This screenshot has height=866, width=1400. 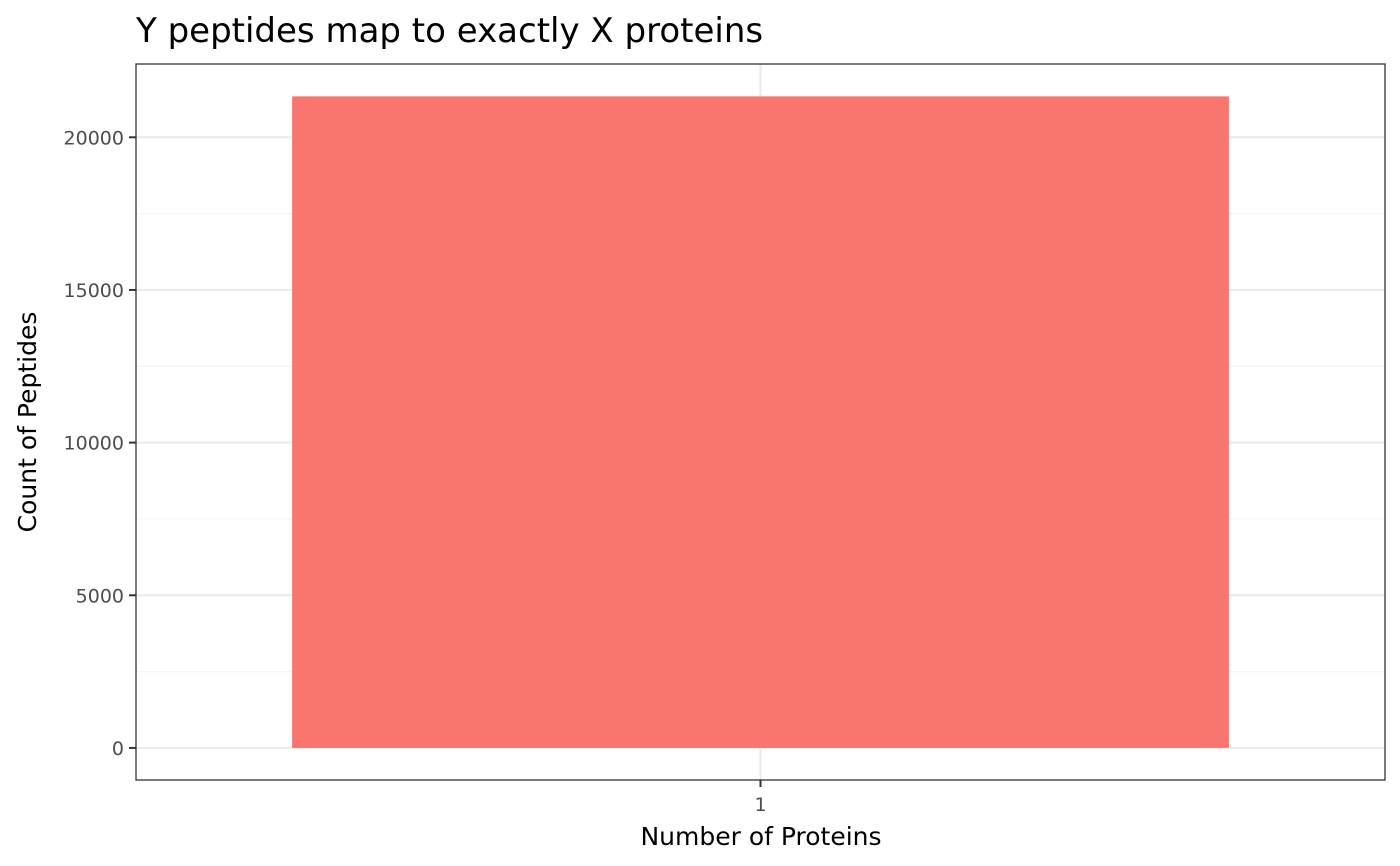 I want to click on y-tick-label: 10000, so click(x=94, y=444).